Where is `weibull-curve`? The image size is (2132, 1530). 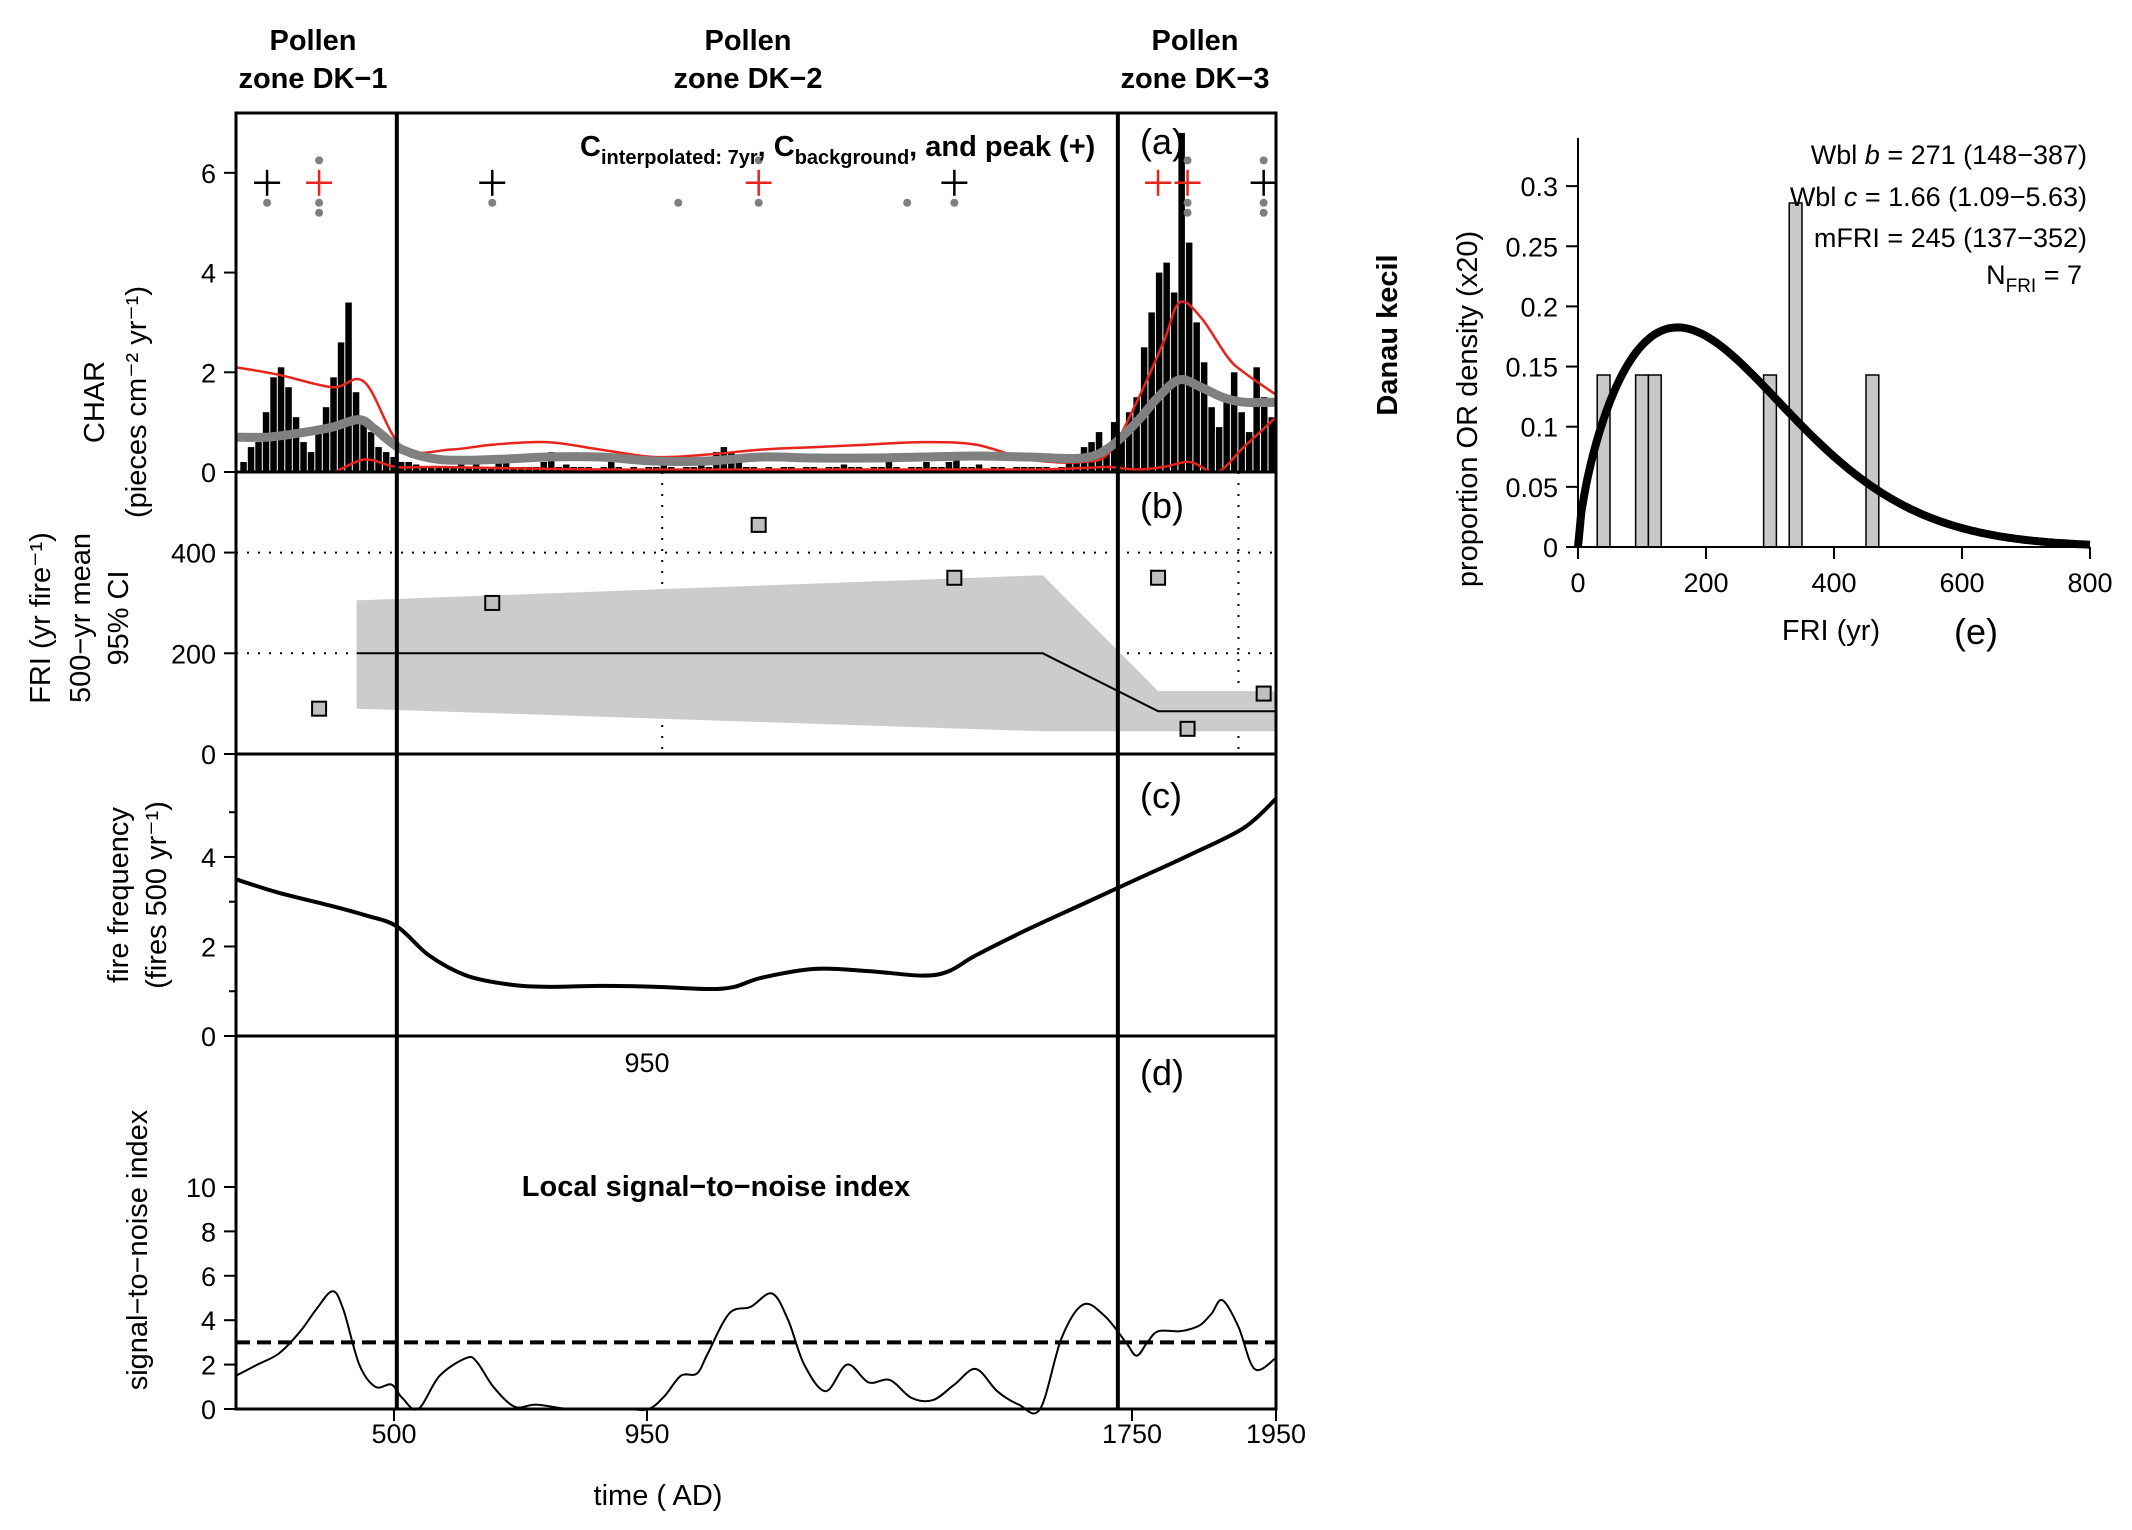 weibull-curve is located at coordinates (1832, 436).